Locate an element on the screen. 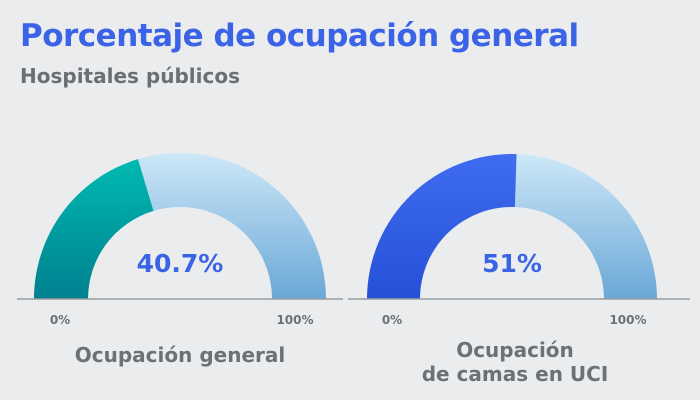 The width and height of the screenshot is (700, 400). gauge-1-min: 0% is located at coordinates (60, 320).